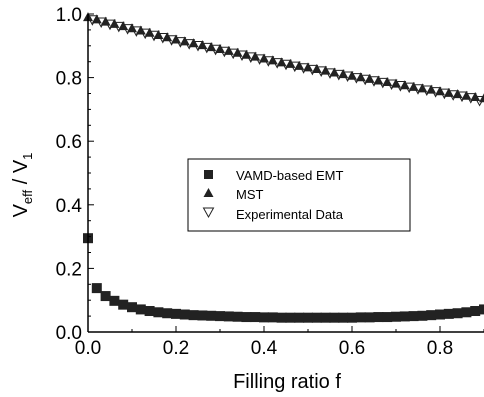 Image resolution: width=484 pixels, height=397 pixels. I want to click on x-tick-label: 0.0, so click(88, 348).